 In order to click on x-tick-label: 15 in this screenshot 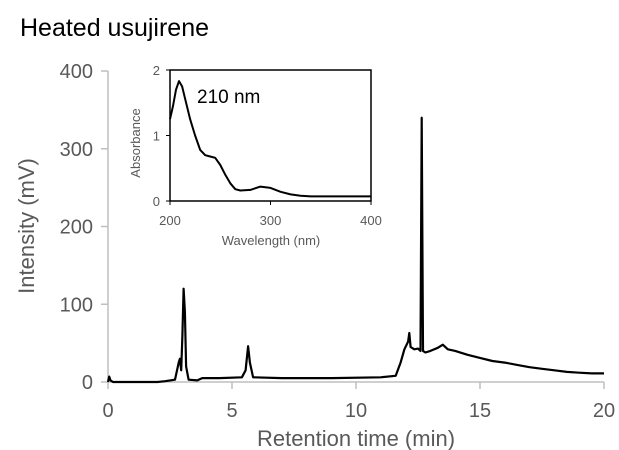, I will do `click(480, 411)`.